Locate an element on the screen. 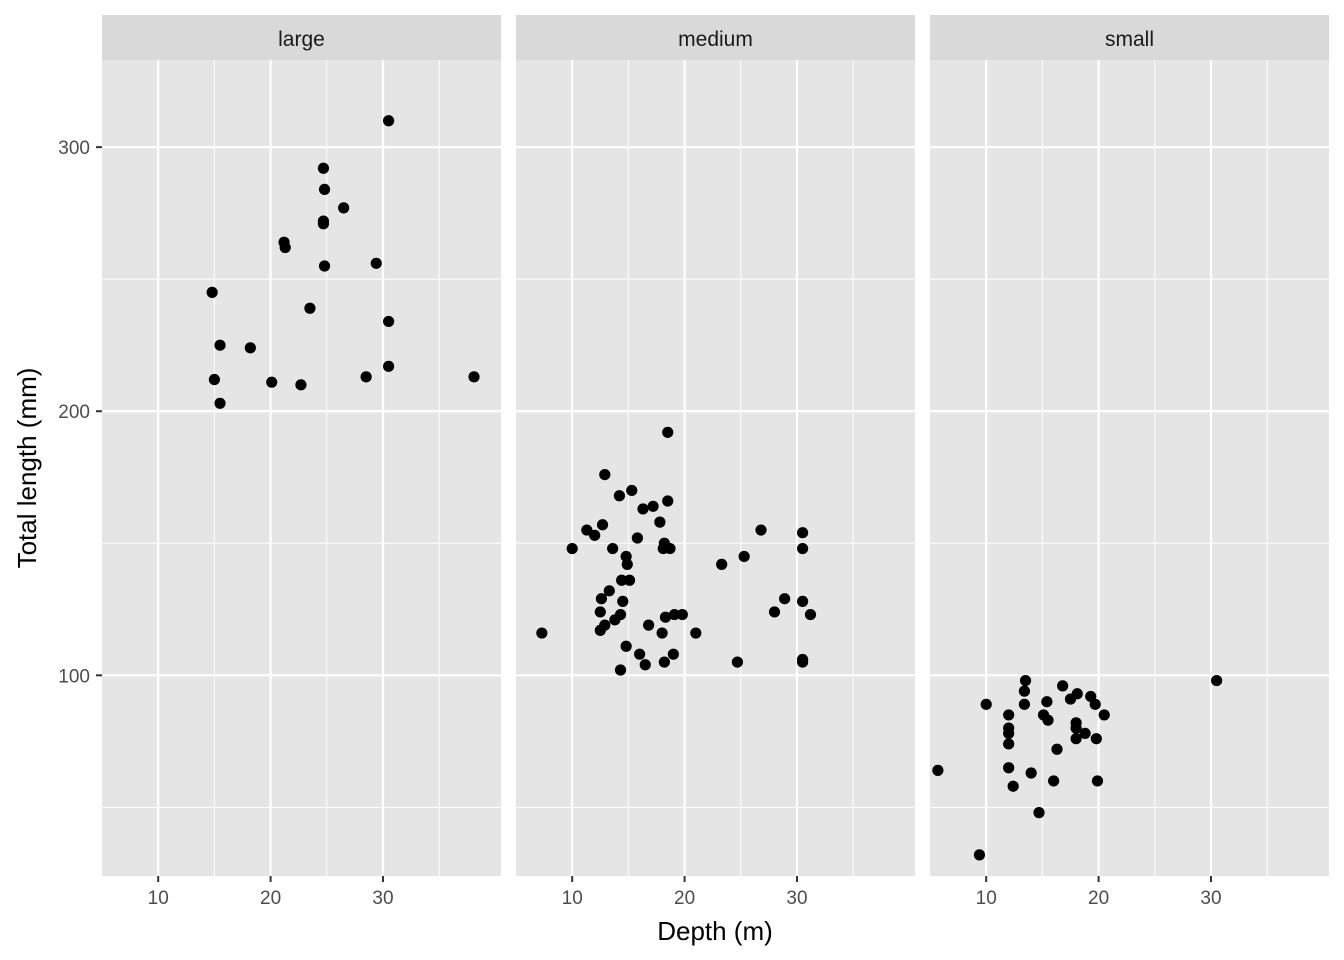 The image size is (1344, 960). facet-strip is located at coordinates (1129, 37).